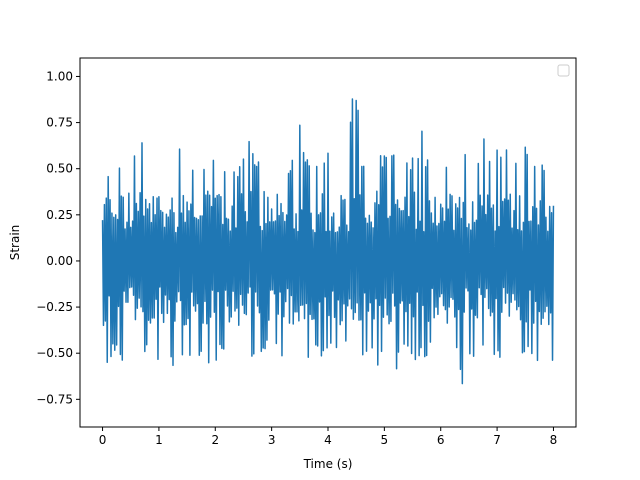  What do you see at coordinates (385, 440) in the screenshot?
I see `x-tick-label: 5` at bounding box center [385, 440].